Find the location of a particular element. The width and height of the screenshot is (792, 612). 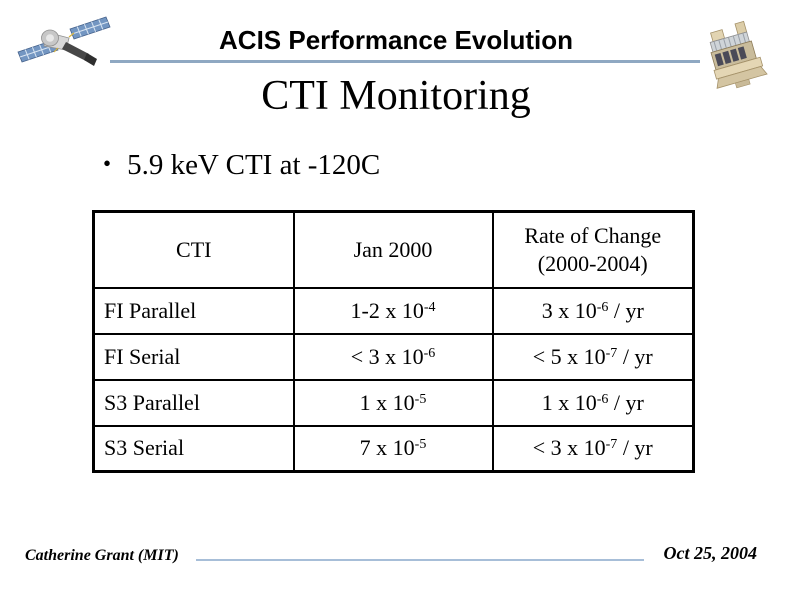

chandra-spacecraft-icon is located at coordinates (64, 45).